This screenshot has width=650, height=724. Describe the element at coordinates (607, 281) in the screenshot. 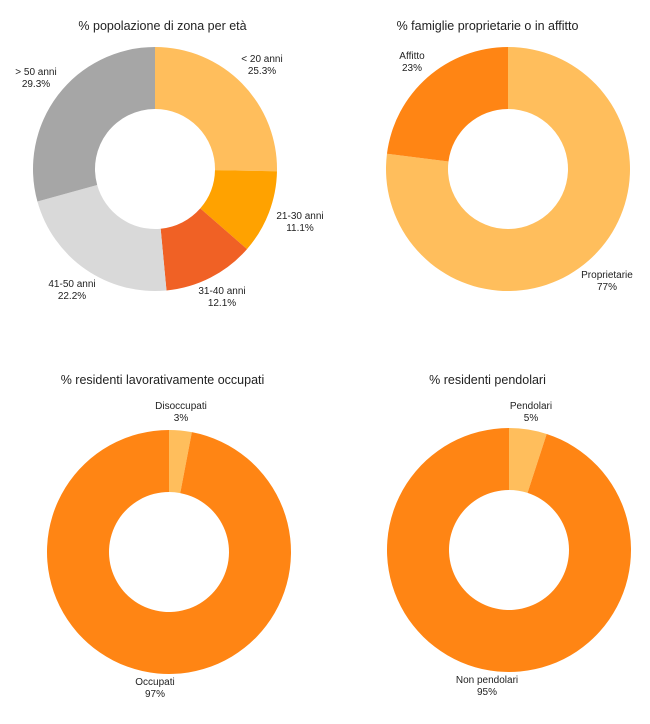

I see `slice-label-proprietarie: Proprietarie 77%` at that location.